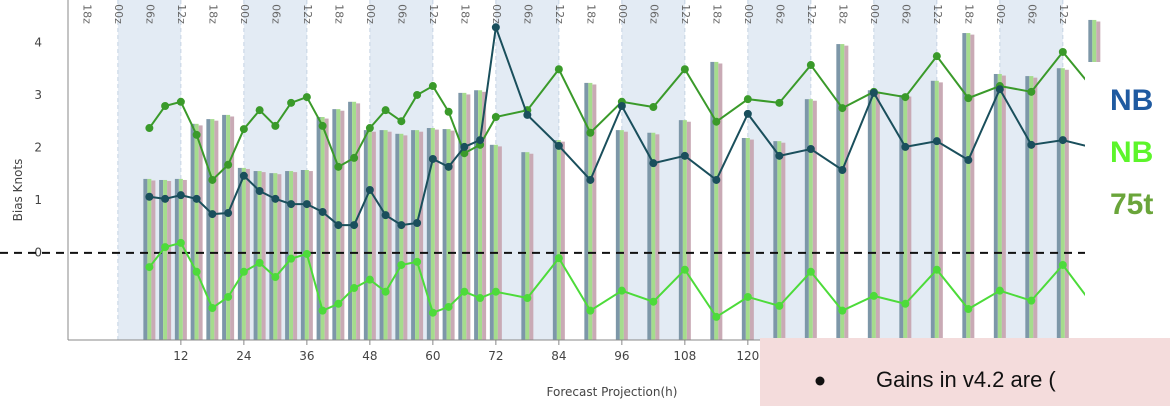 Image resolution: width=1170 pixels, height=406 pixels. What do you see at coordinates (558, 356) in the screenshot?
I see `x-tick-label: 84` at bounding box center [558, 356].